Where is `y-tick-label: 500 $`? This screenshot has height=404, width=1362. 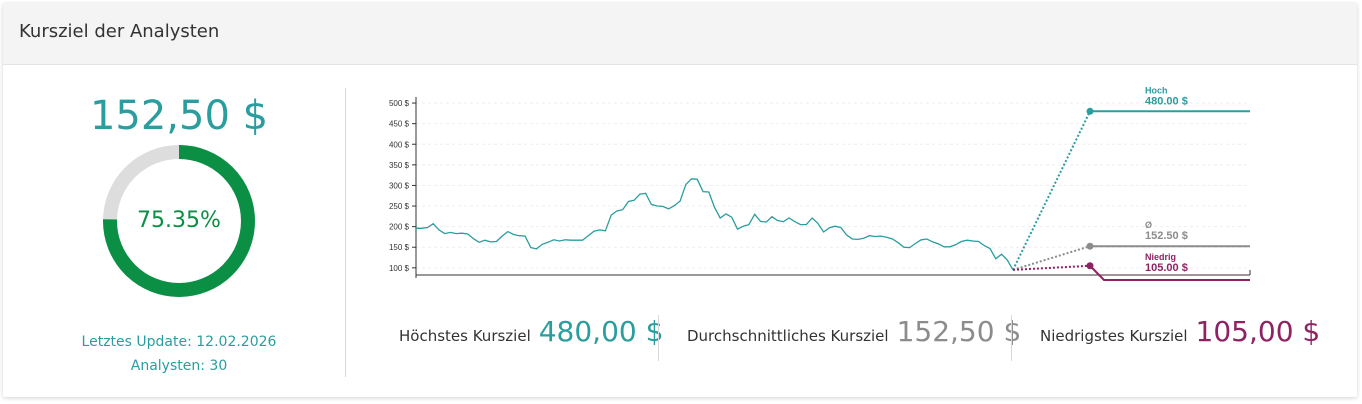 y-tick-label: 500 $ is located at coordinates (399, 103).